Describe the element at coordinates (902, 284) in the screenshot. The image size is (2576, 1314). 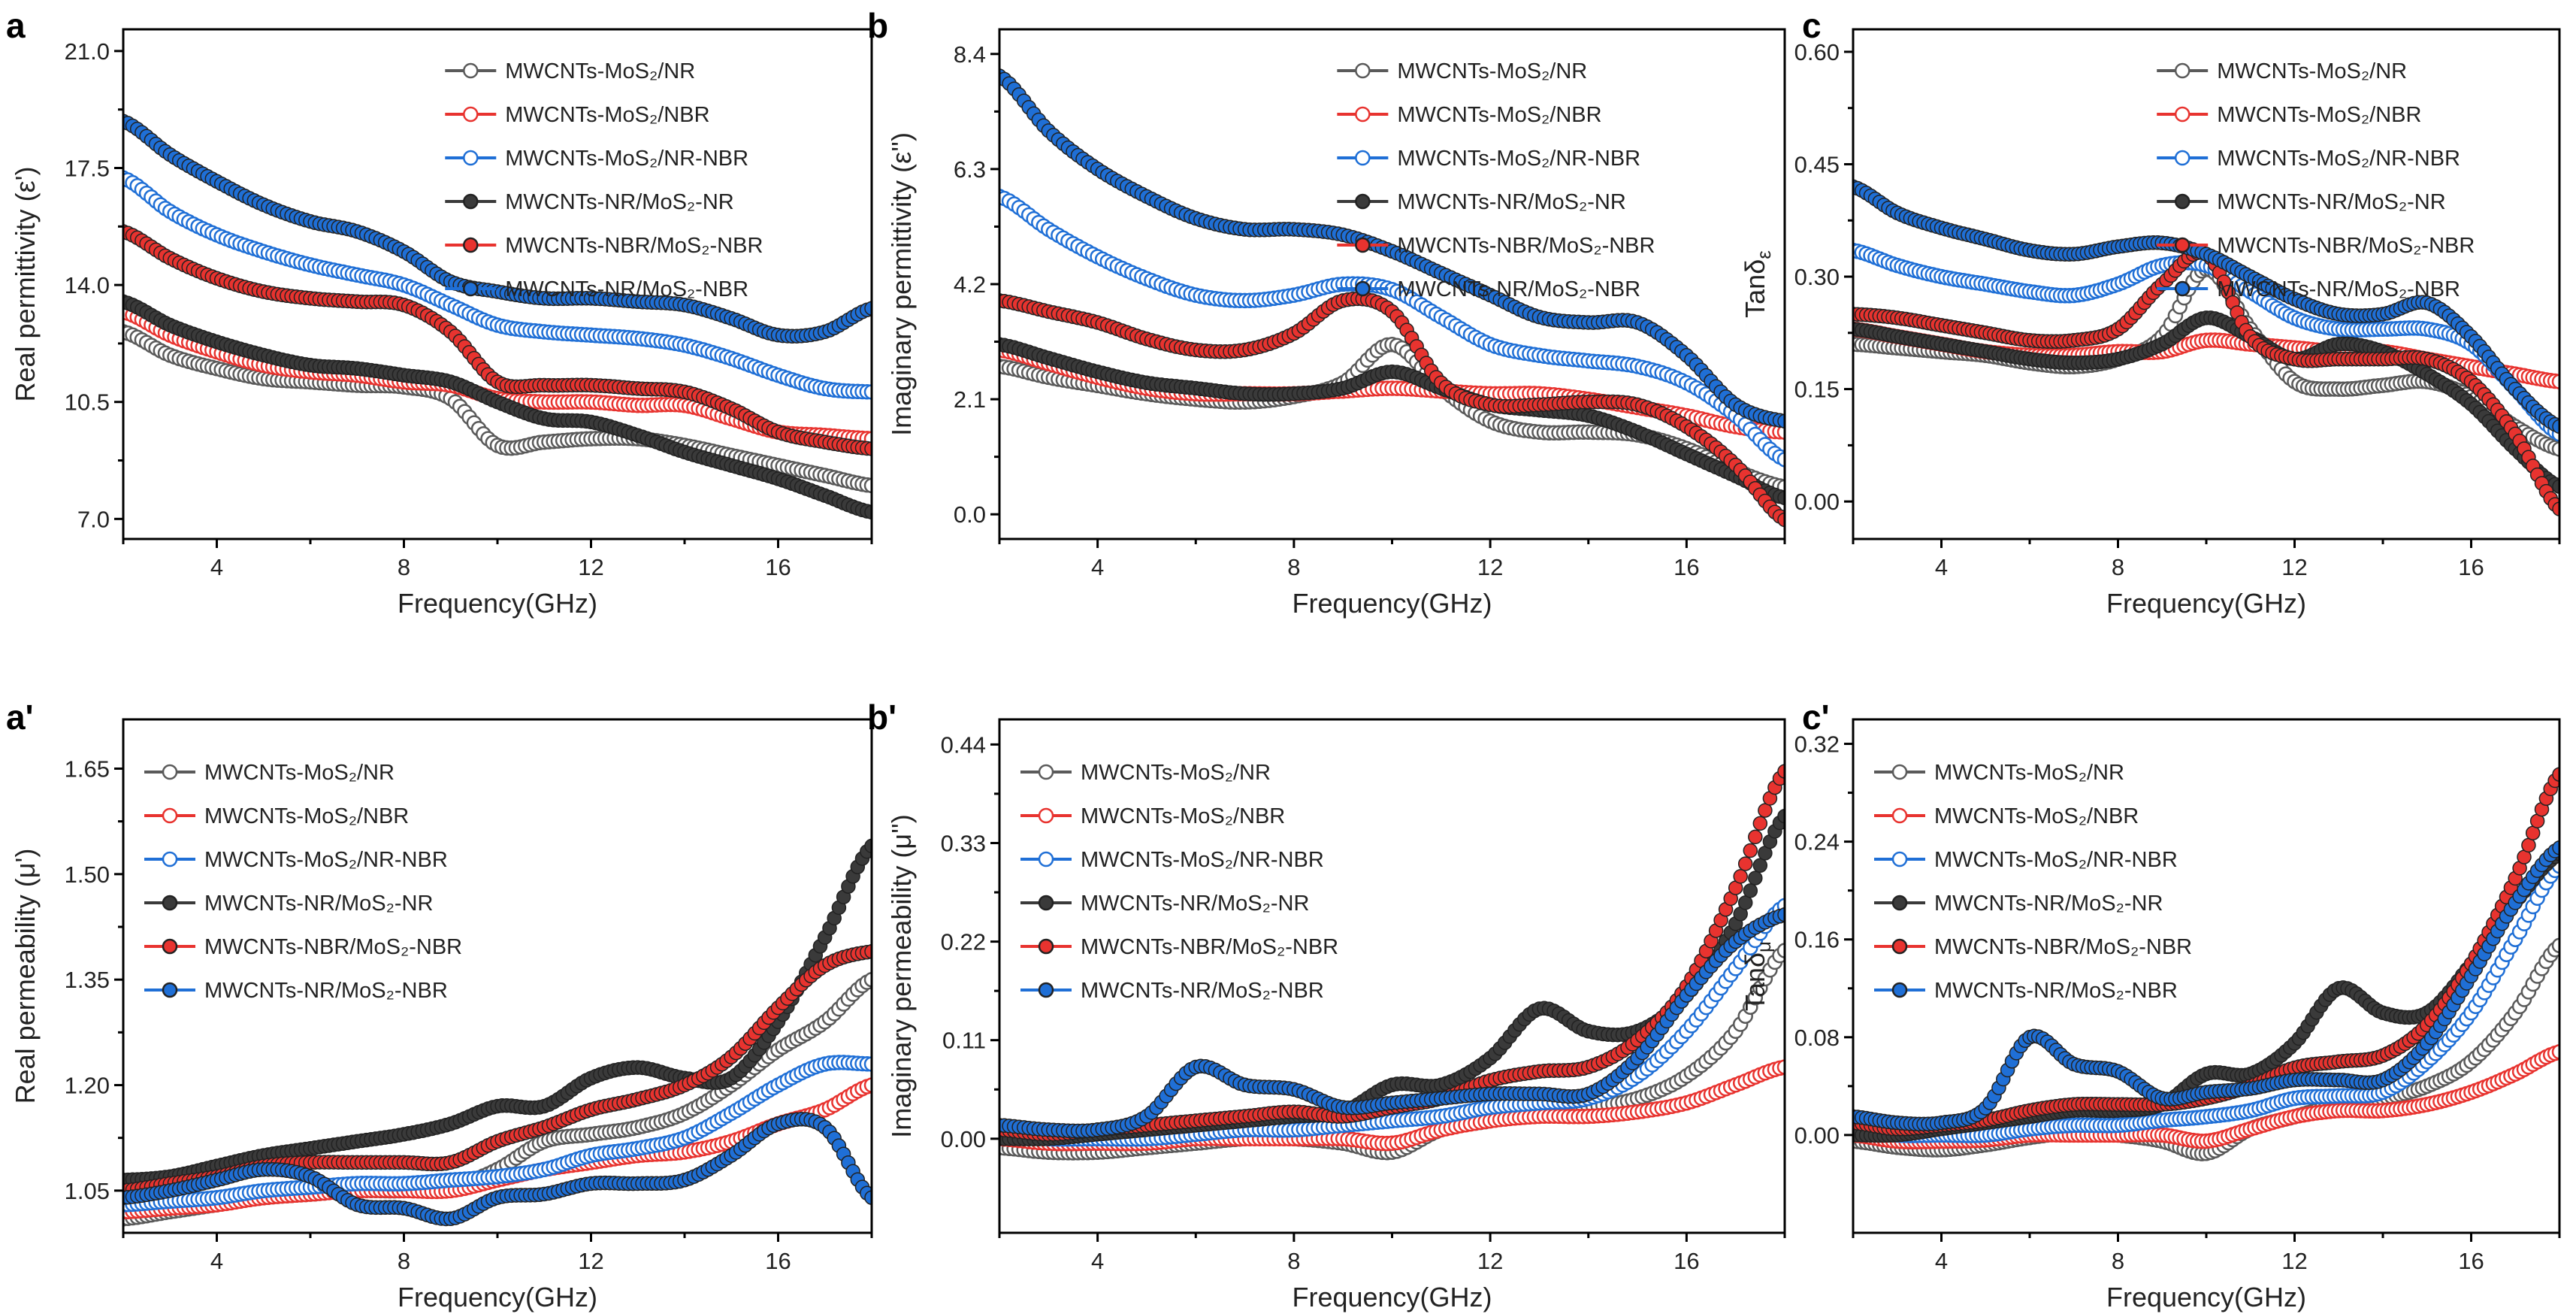
I see `y-axis-label-text: Imaginary permittivity (ε'')` at that location.